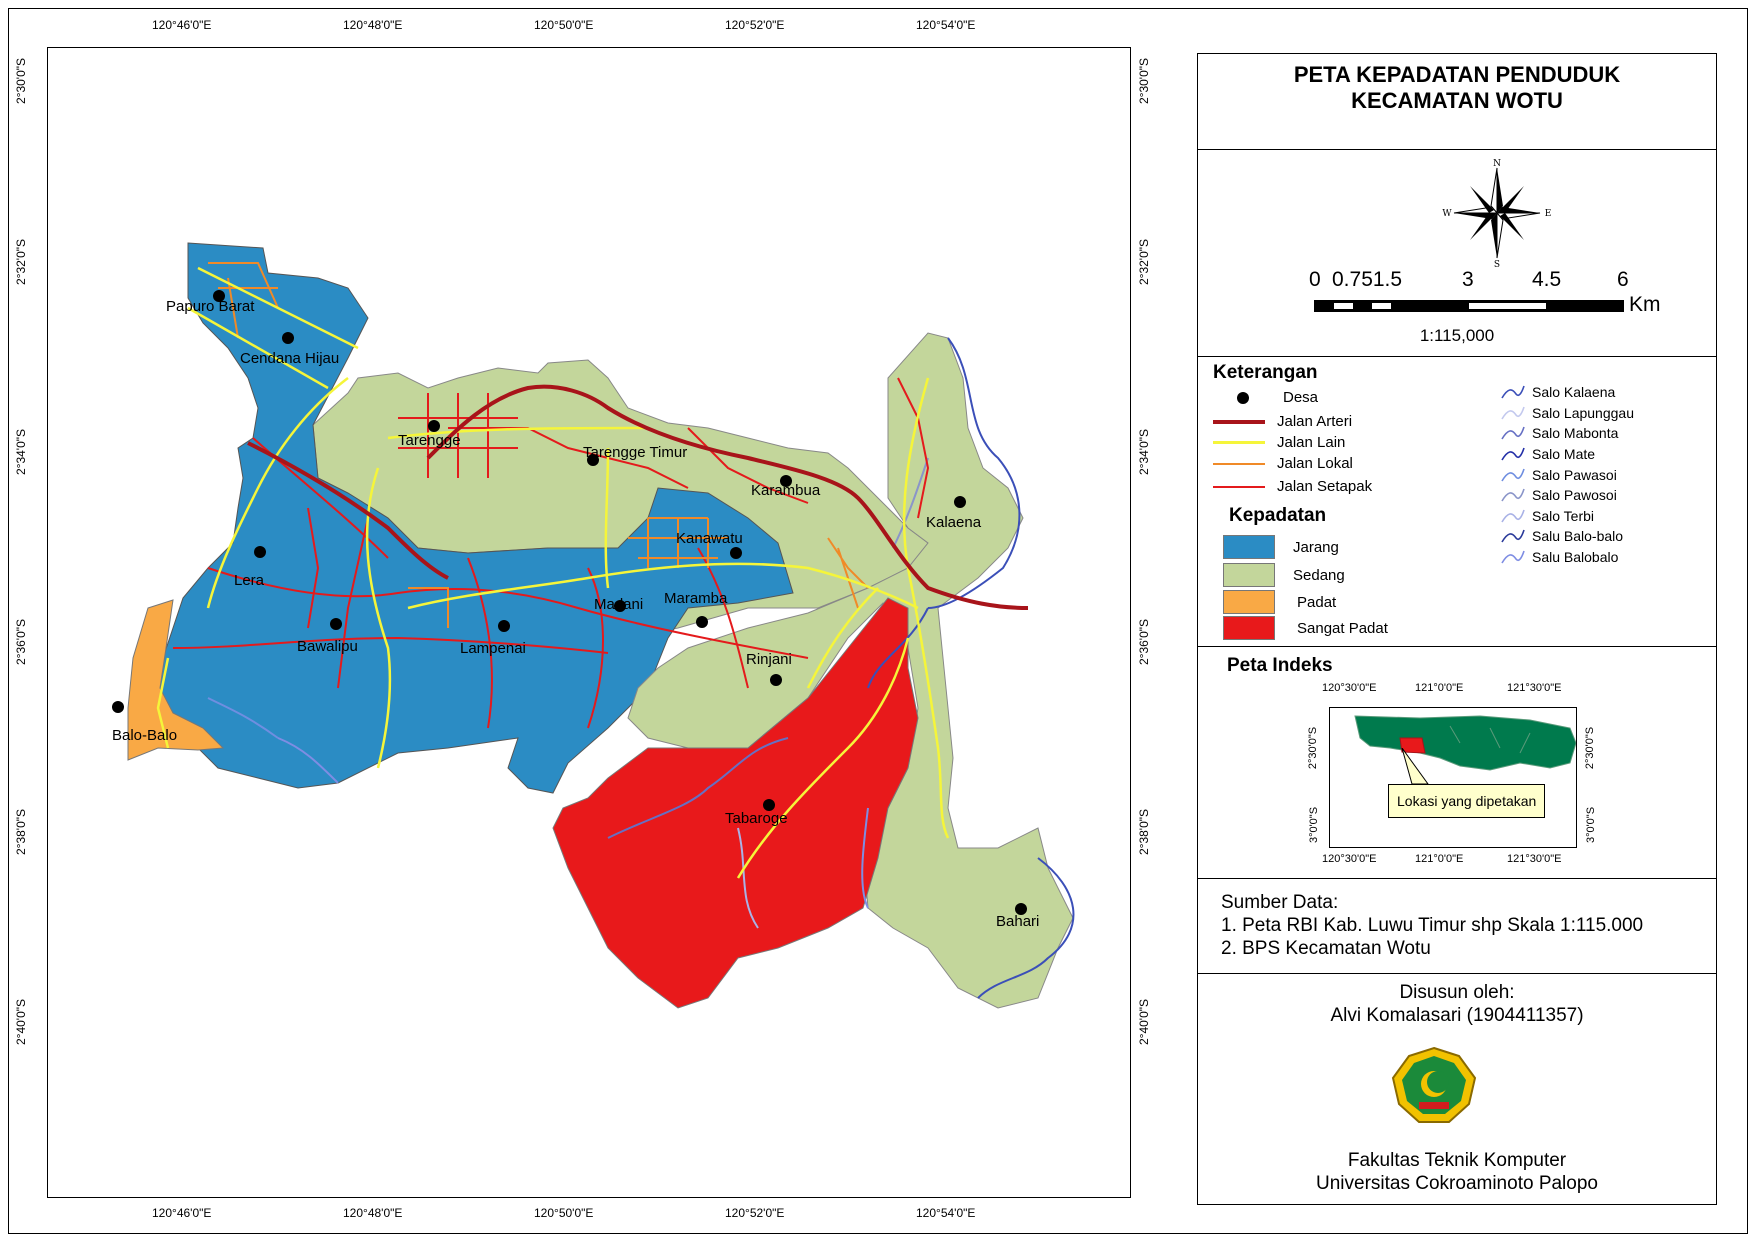 This screenshot has height=1241, width=1755. I want to click on index-coord-top: 120°30'0"E, so click(1349, 688).